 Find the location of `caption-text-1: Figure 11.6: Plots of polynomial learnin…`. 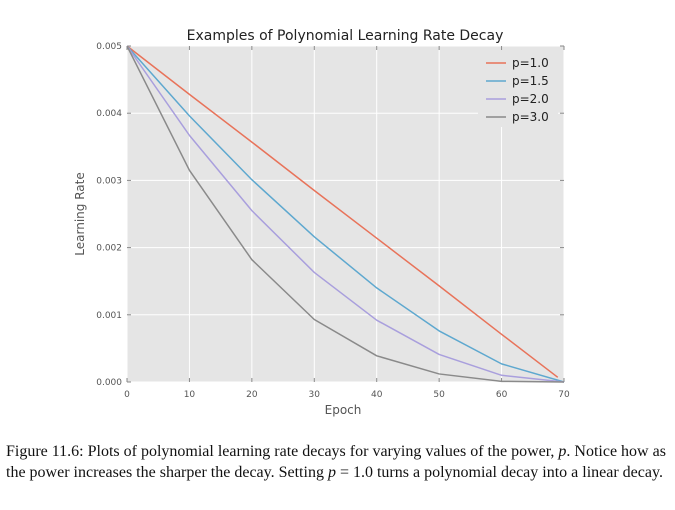

caption-text-1: Figure 11.6: Plots of polynomial learnin… is located at coordinates (282, 451).